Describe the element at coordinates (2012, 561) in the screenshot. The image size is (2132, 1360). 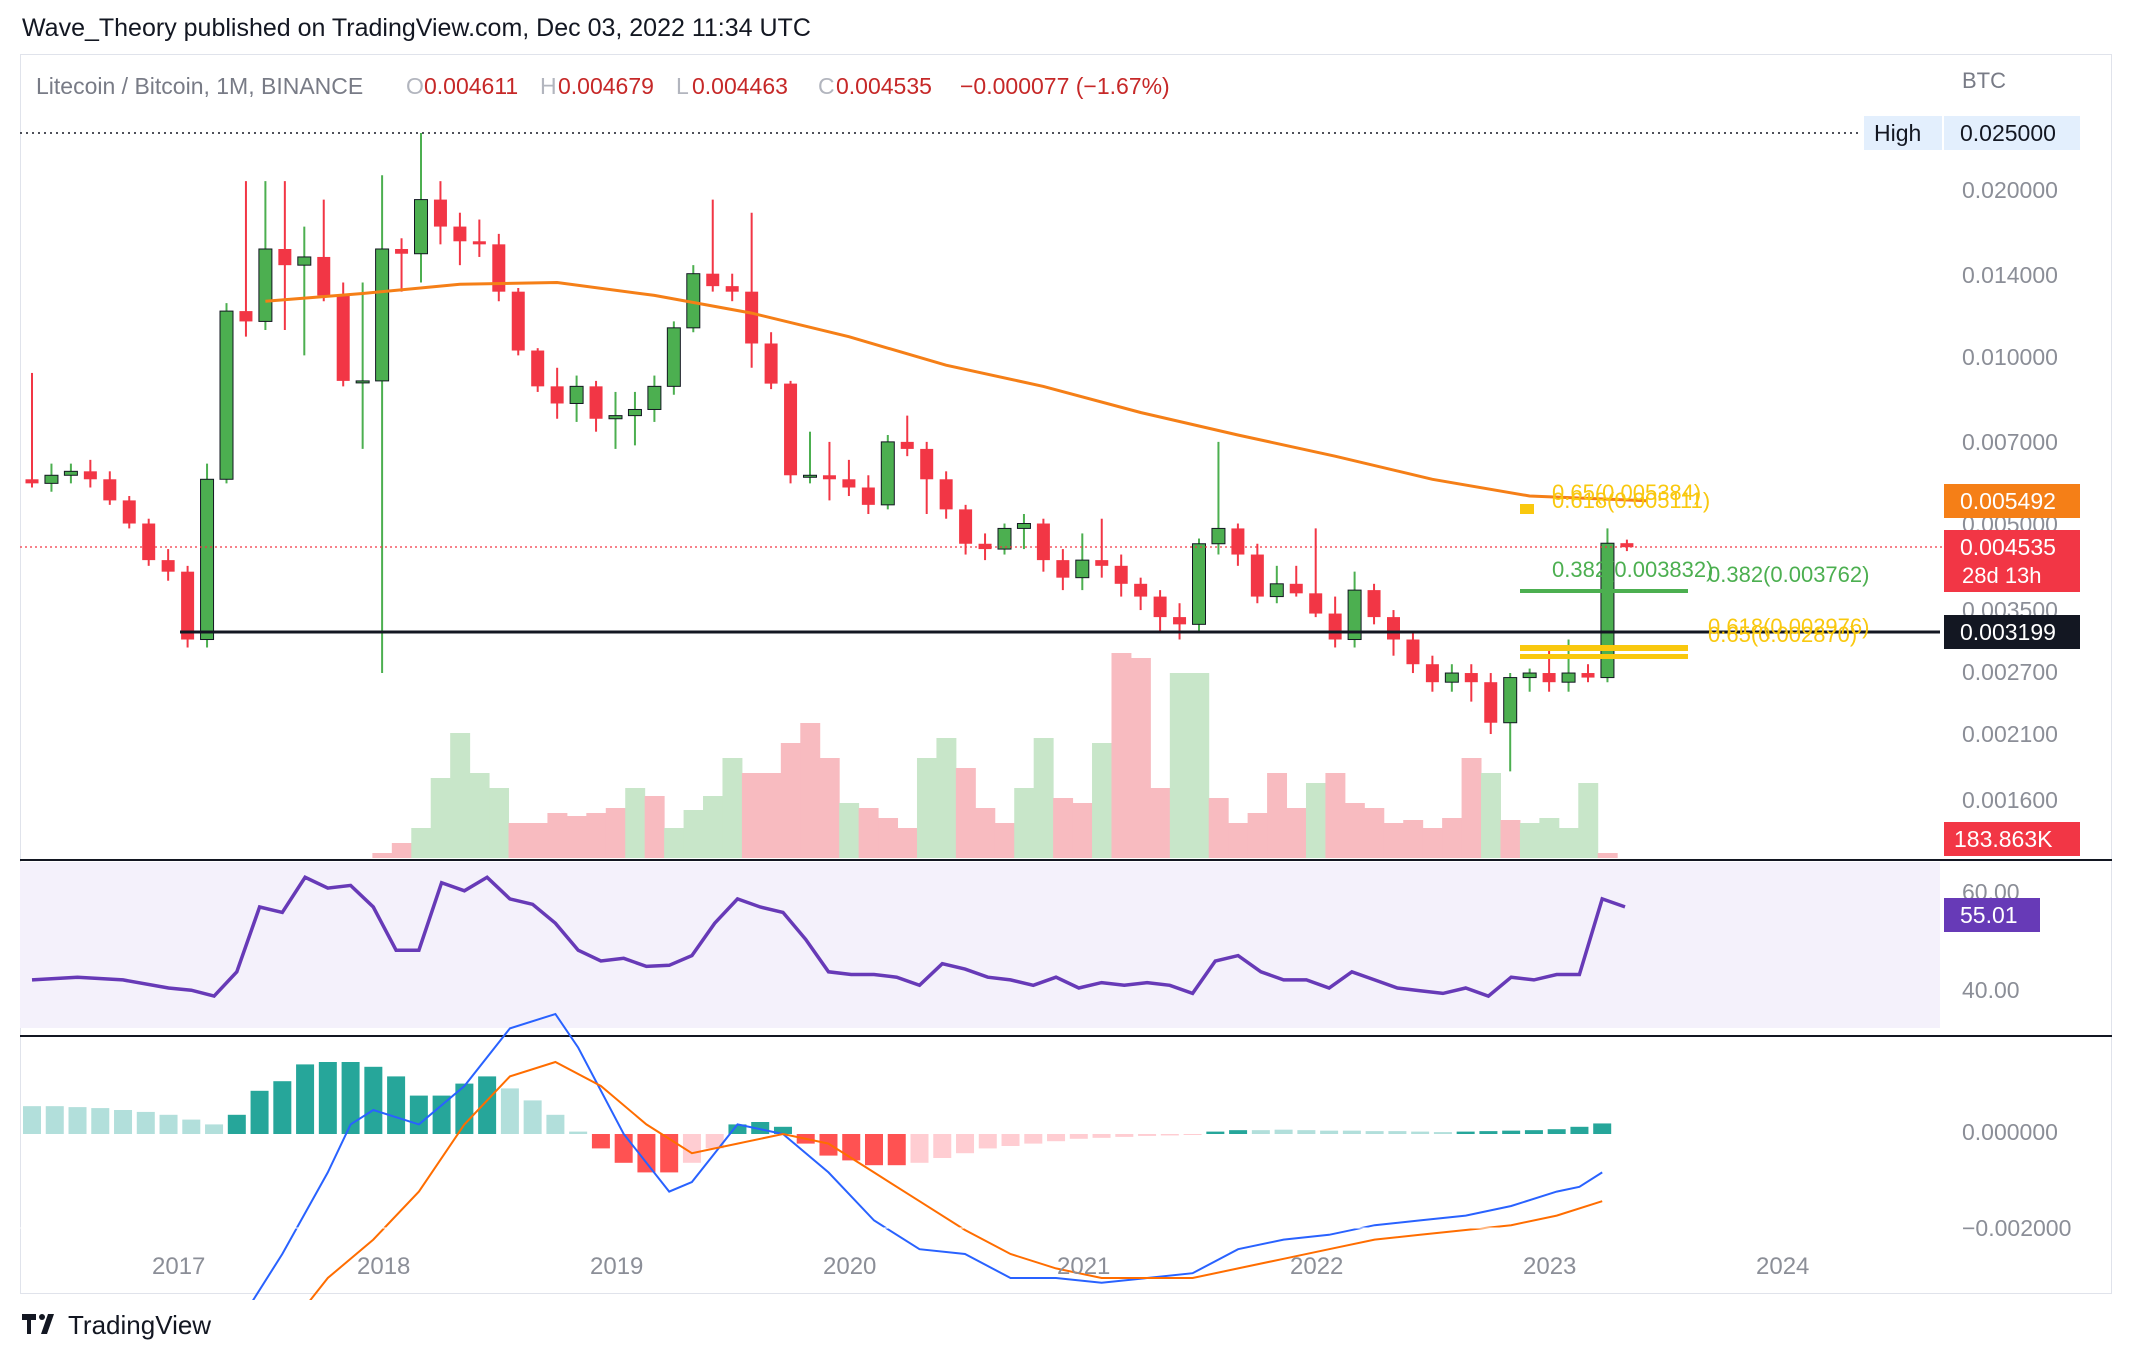
I see `price-tag-bg` at that location.